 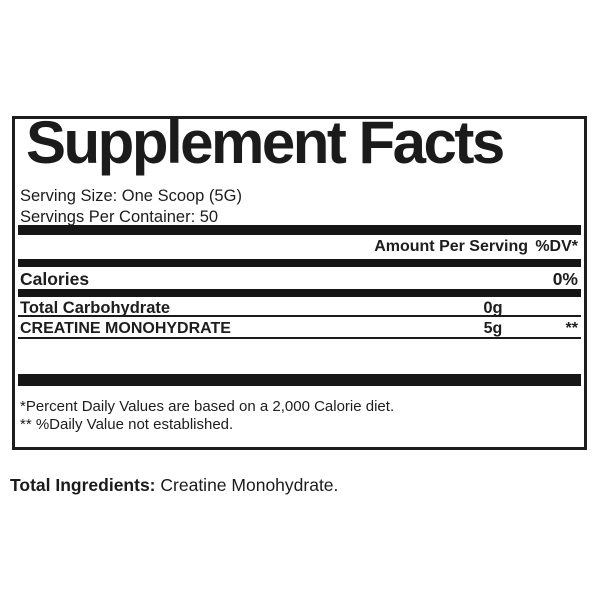 I want to click on total-carbohydrate-row: Total Carbohydrate 0g, so click(x=299, y=308).